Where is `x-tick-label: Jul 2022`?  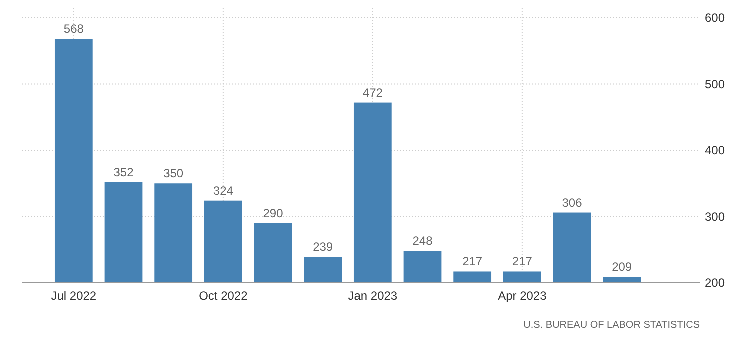
x-tick-label: Jul 2022 is located at coordinates (74, 296).